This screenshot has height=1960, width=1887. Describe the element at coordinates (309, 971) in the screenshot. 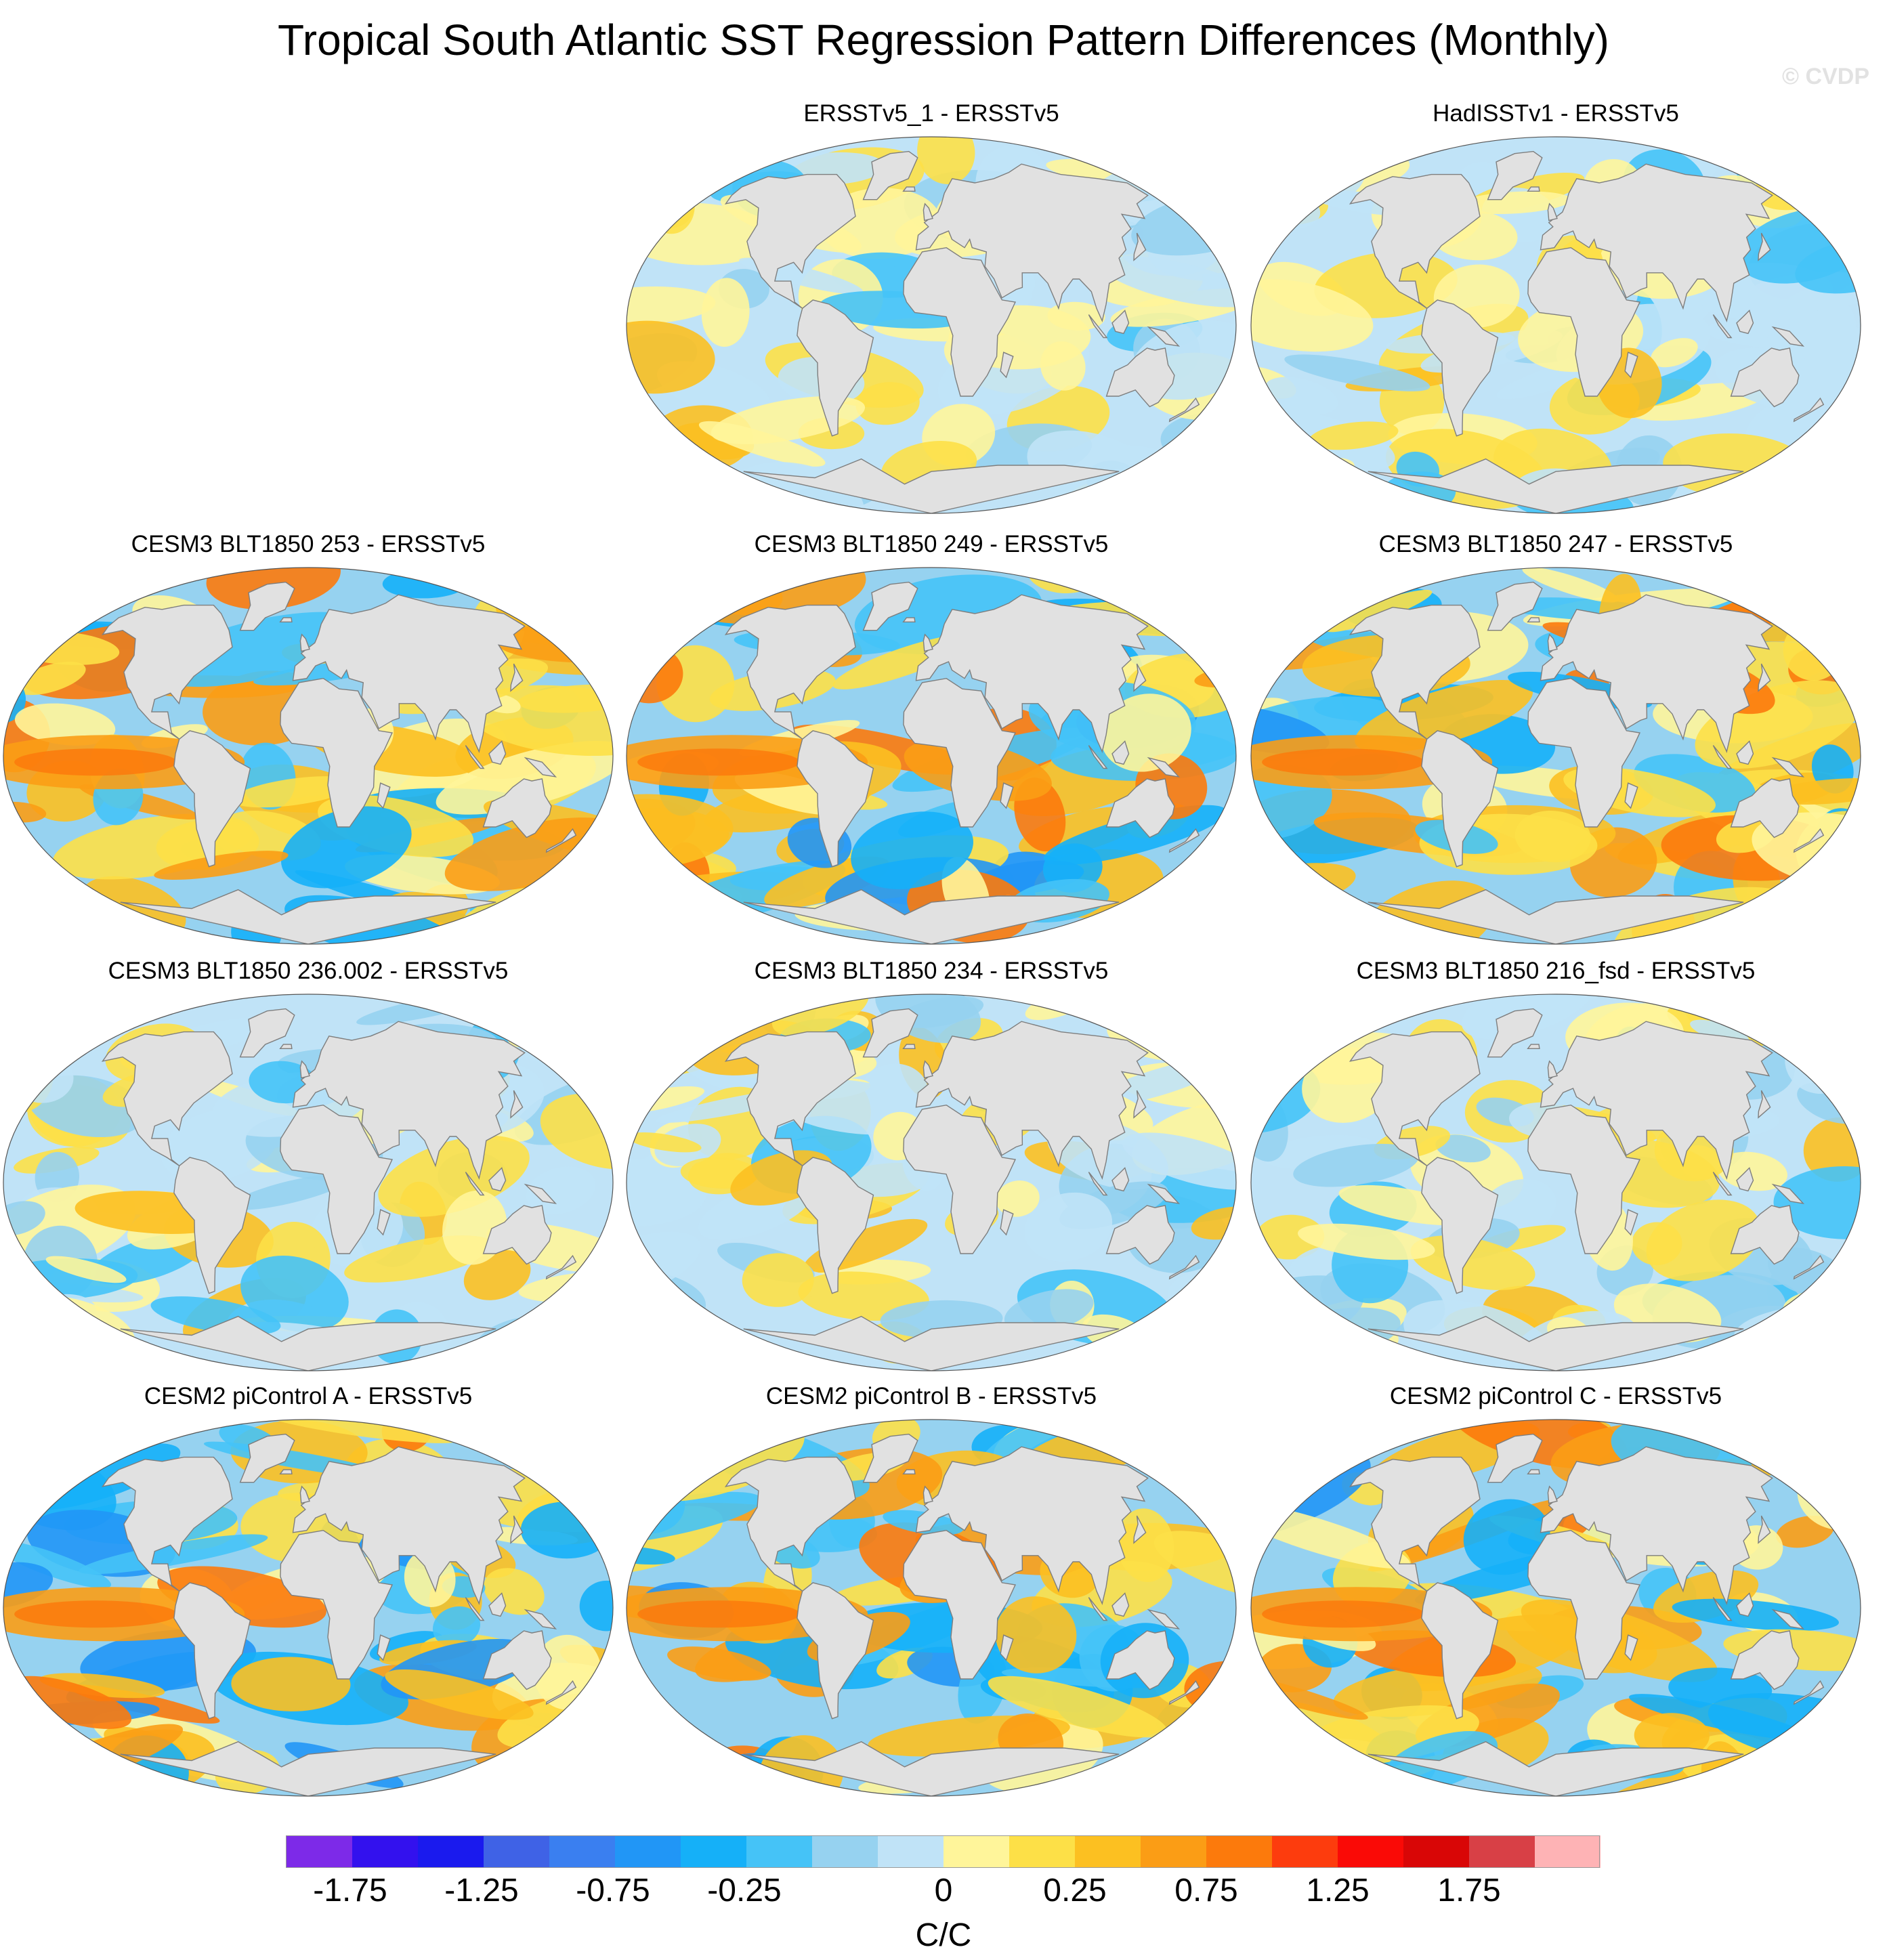

I see `panel-title: CESM3 BLT1850 236.002 - ERSSTv5` at that location.